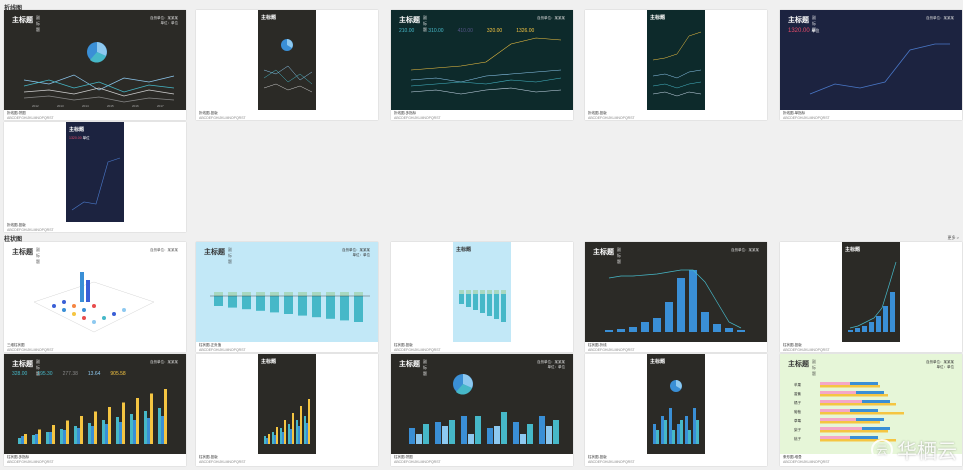 The height and width of the screenshot is (470, 963). Describe the element at coordinates (160, 106) in the screenshot. I see `x-label: 2017` at that location.